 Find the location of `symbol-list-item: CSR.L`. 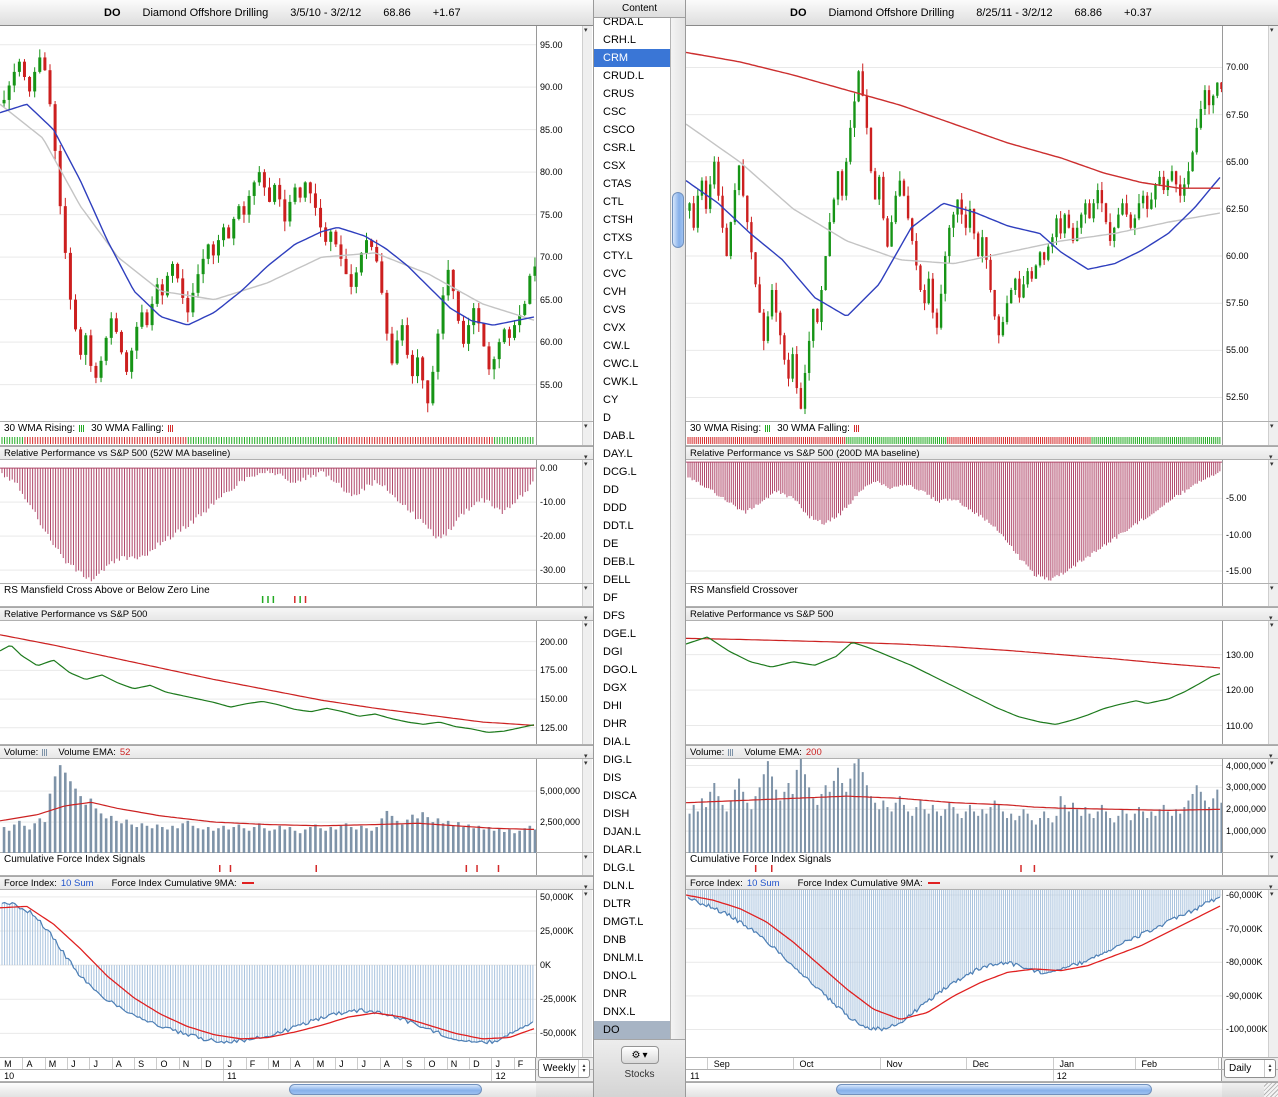

symbol-list-item: CSR.L is located at coordinates (619, 148).